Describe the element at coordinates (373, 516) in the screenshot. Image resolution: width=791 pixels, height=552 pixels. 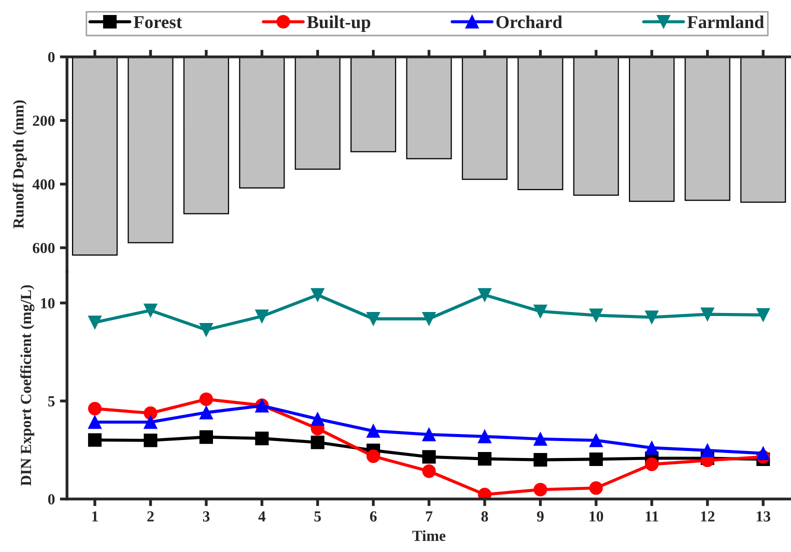
I see `x-tick-label: 6` at that location.